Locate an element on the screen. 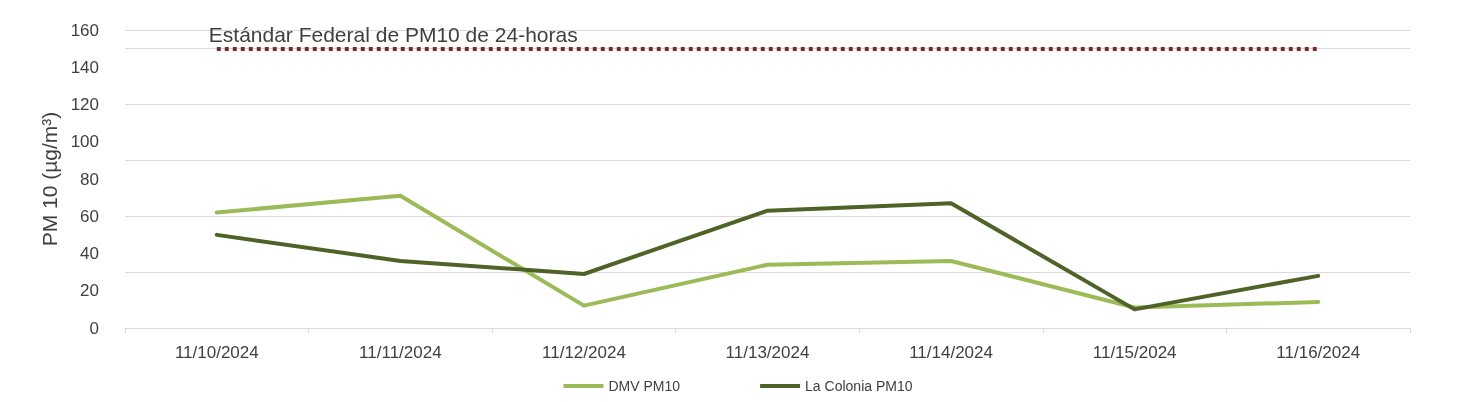 The width and height of the screenshot is (1476, 402). y-tick-label: 40 is located at coordinates (89, 253).